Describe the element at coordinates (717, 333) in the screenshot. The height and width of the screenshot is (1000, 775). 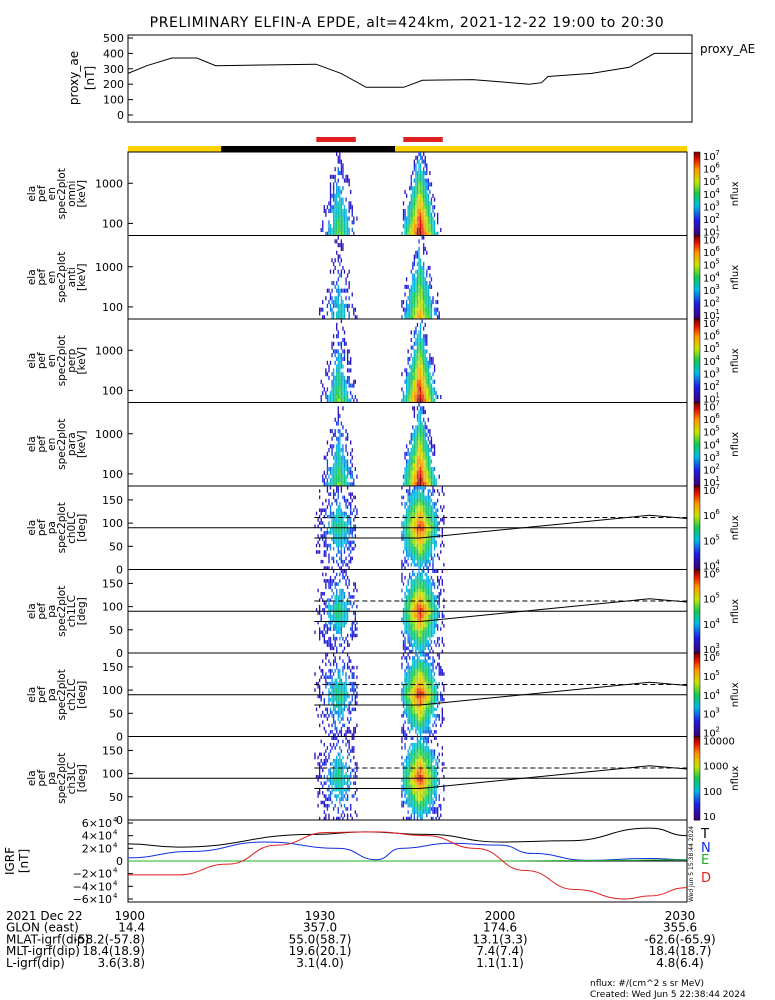
I see `colorbar-tick-exponent: 6` at that location.